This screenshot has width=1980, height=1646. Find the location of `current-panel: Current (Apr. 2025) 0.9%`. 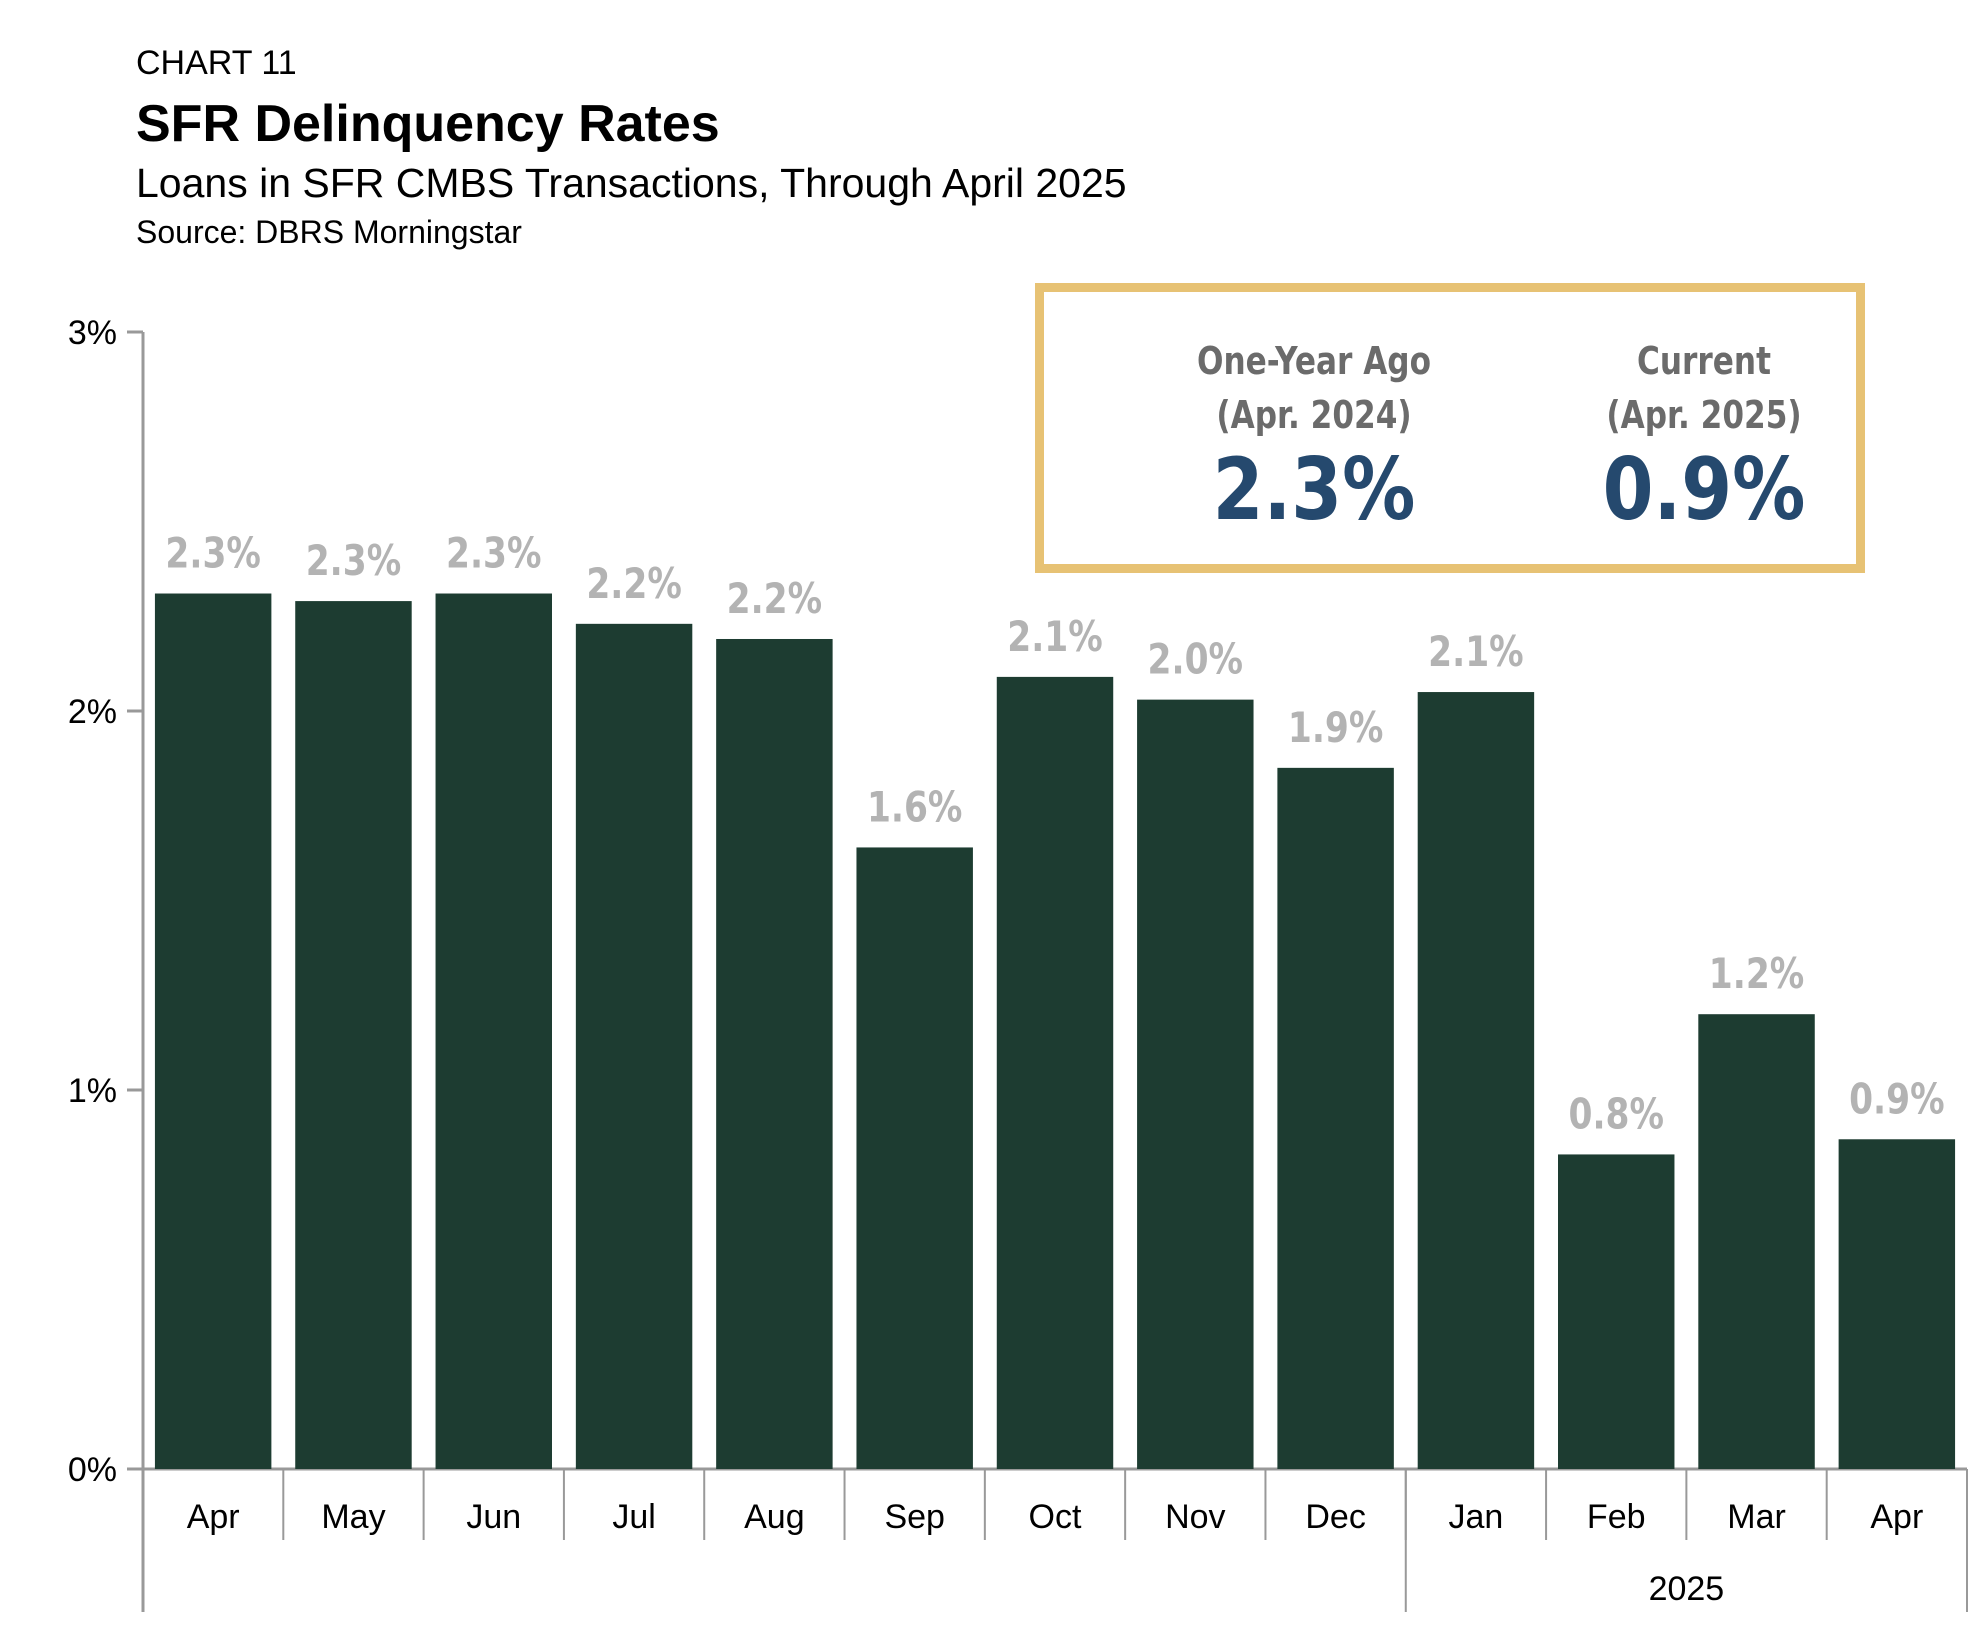

current-panel: Current (Apr. 2025) 0.9% is located at coordinates (1704, 436).